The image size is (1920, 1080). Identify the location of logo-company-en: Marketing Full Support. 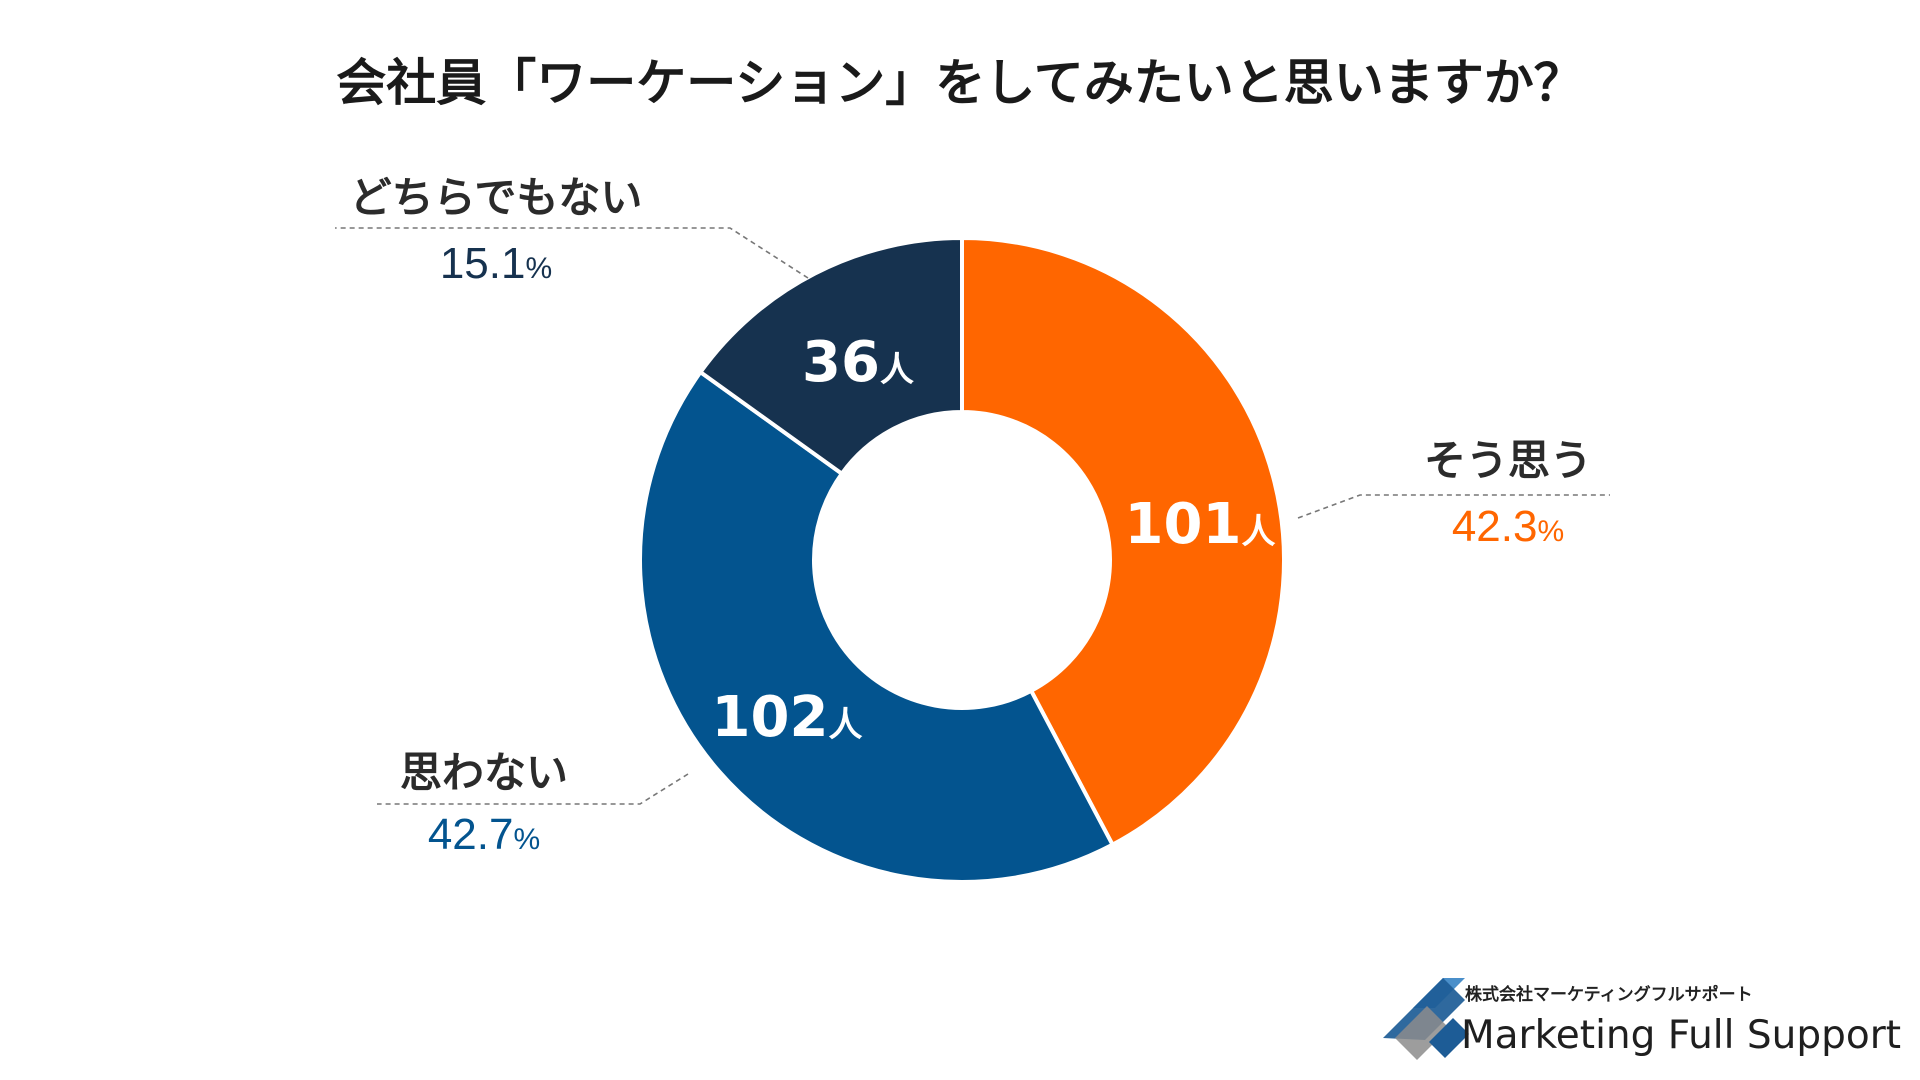
(1681, 1035).